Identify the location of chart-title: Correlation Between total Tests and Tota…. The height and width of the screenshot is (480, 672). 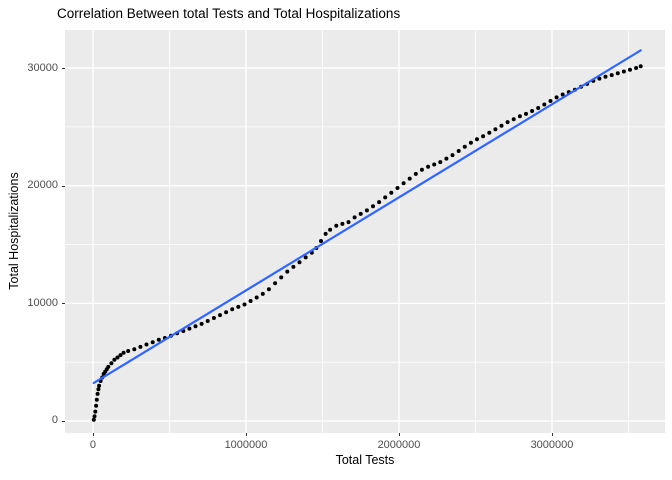
(229, 13).